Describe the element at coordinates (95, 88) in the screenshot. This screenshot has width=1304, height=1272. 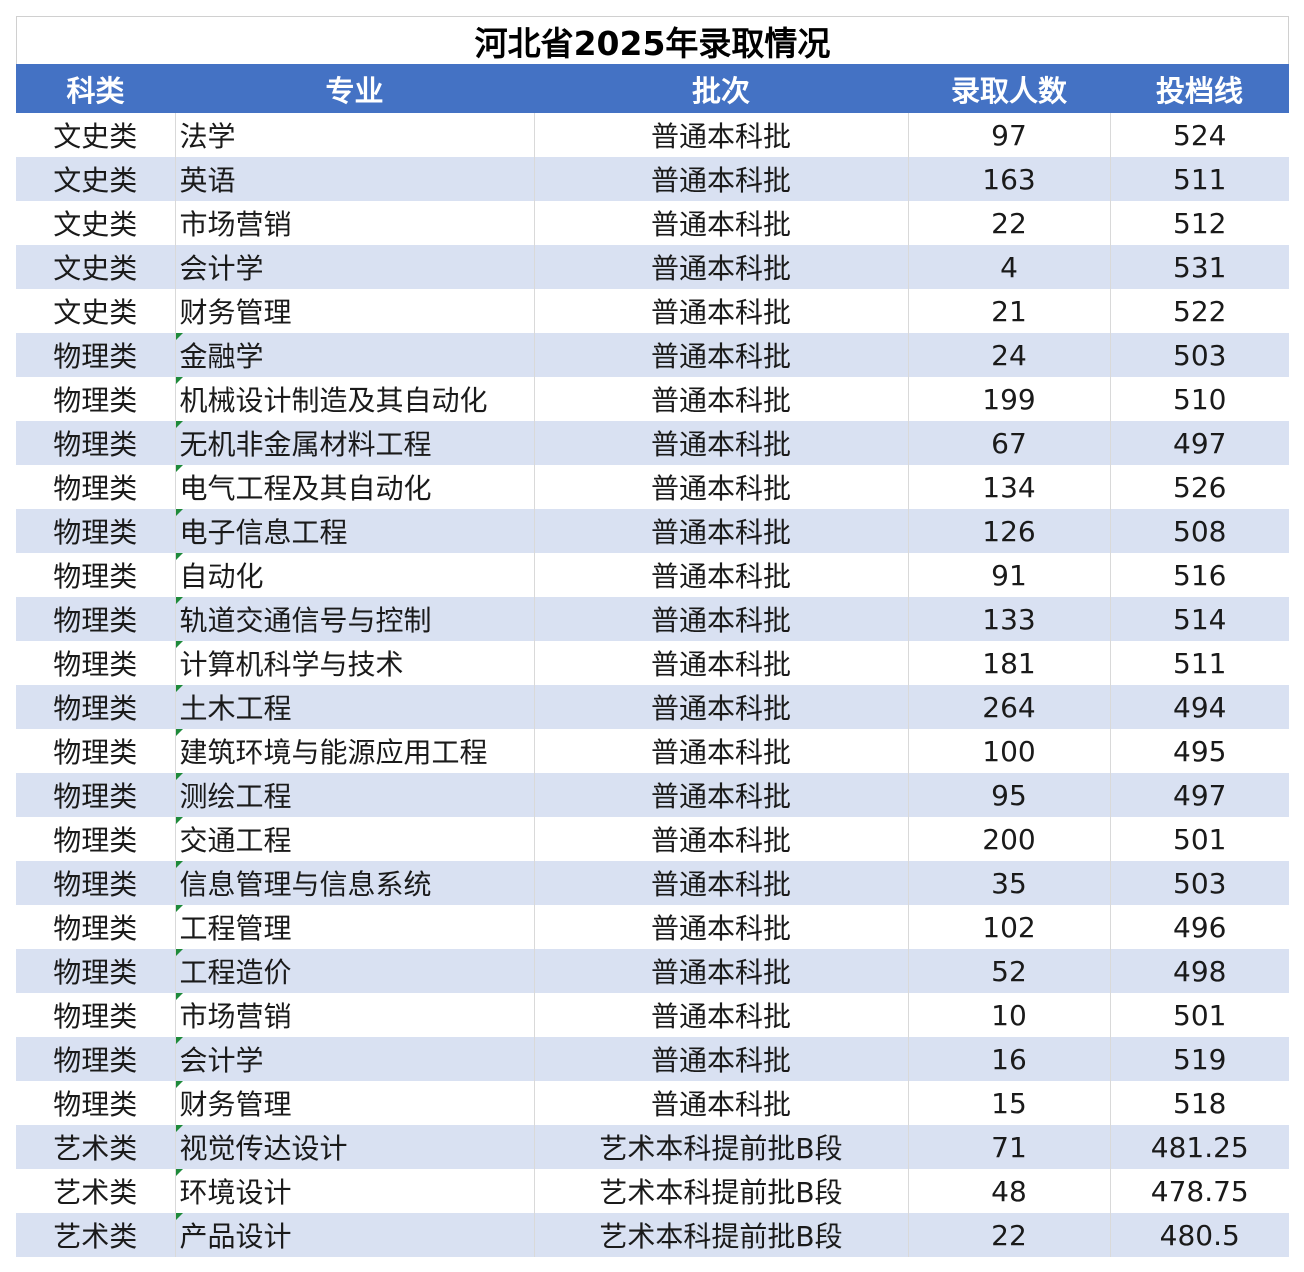
I see `header-subject-type: 科类` at that location.